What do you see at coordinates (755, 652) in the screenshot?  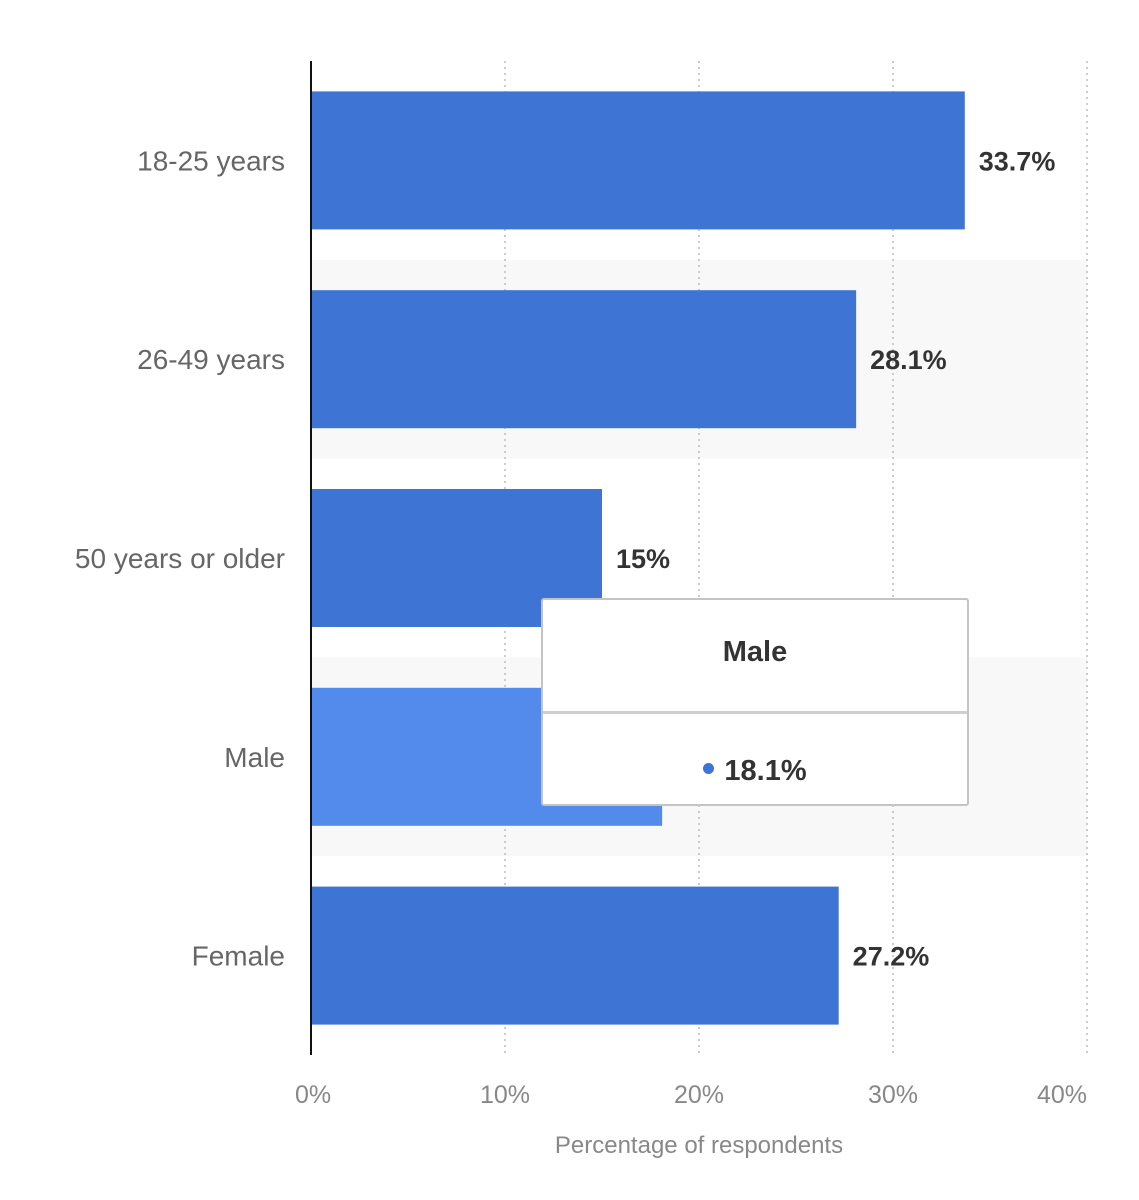 I see `tooltip-title: Male` at bounding box center [755, 652].